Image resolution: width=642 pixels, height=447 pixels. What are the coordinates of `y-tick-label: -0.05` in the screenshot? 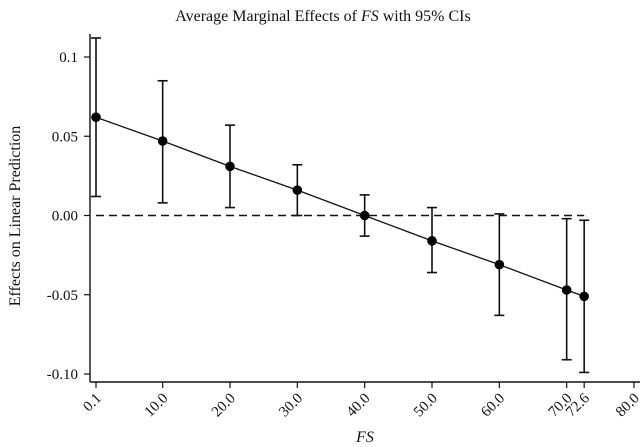 It's located at (62, 296).